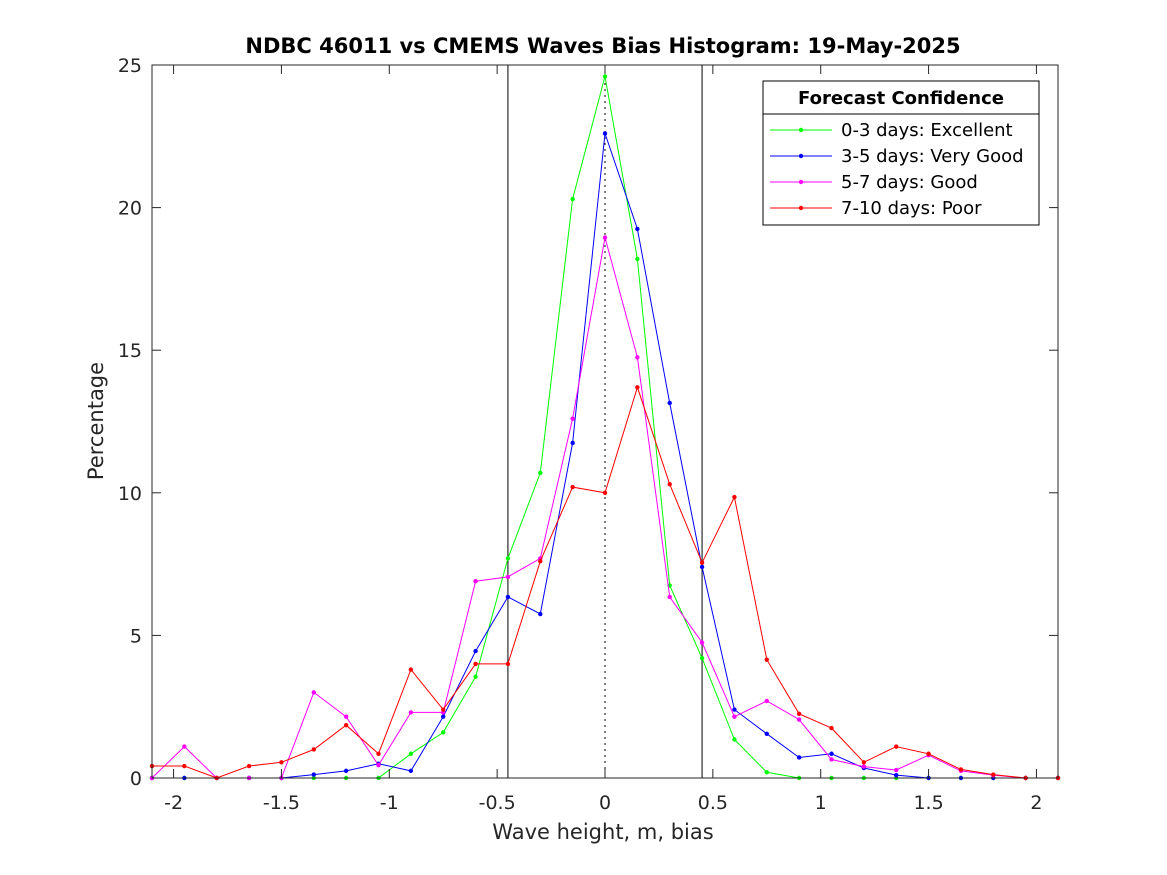 Image resolution: width=1167 pixels, height=875 pixels. Describe the element at coordinates (130, 209) in the screenshot. I see `y-tick-label: 20` at that location.